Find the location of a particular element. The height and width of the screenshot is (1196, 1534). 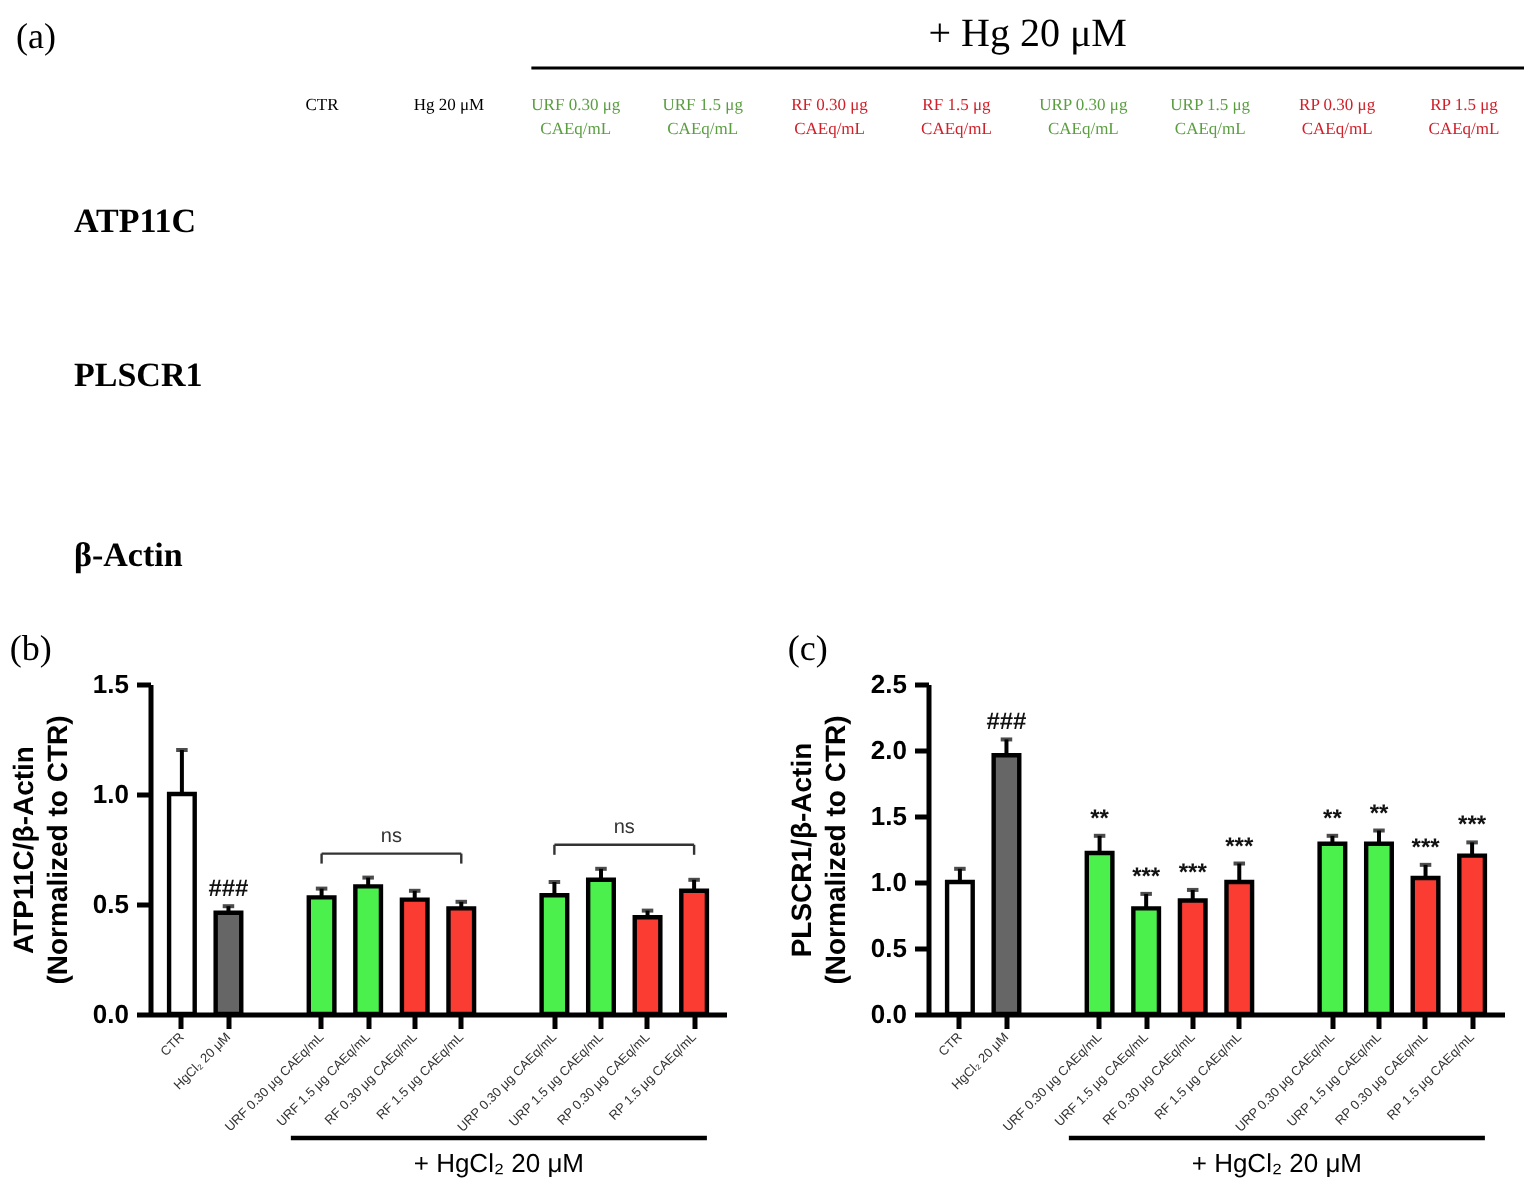

category-label: RF 0.30 μg CAEq/mL is located at coordinates (830, 116).